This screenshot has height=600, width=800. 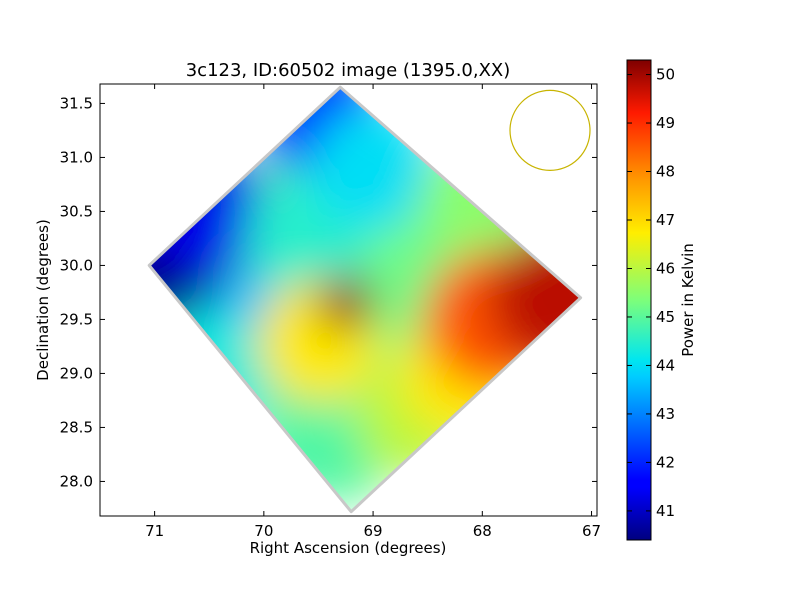 I want to click on y-tick-label: 31.5, so click(x=76, y=103).